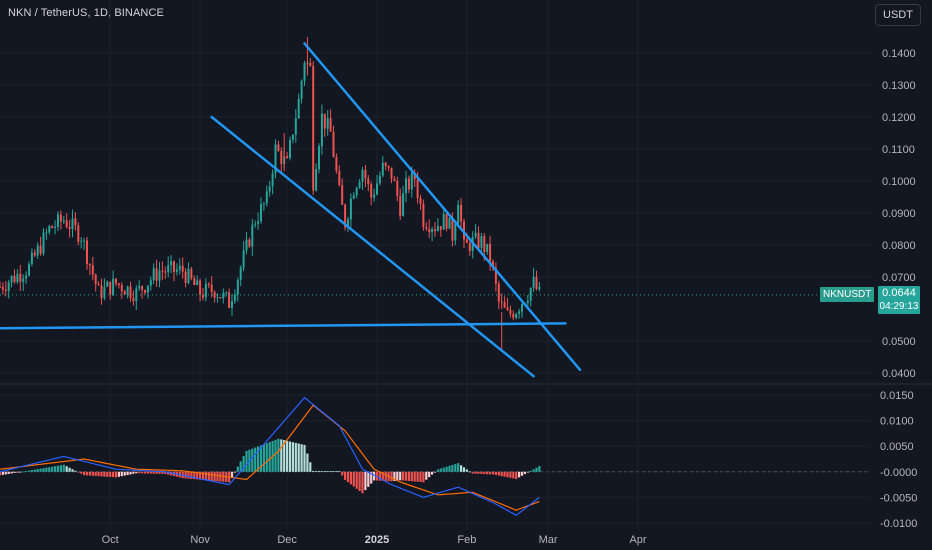 This screenshot has width=932, height=550. What do you see at coordinates (897, 396) in the screenshot?
I see `macd-y-tick-label: 0.0150` at bounding box center [897, 396].